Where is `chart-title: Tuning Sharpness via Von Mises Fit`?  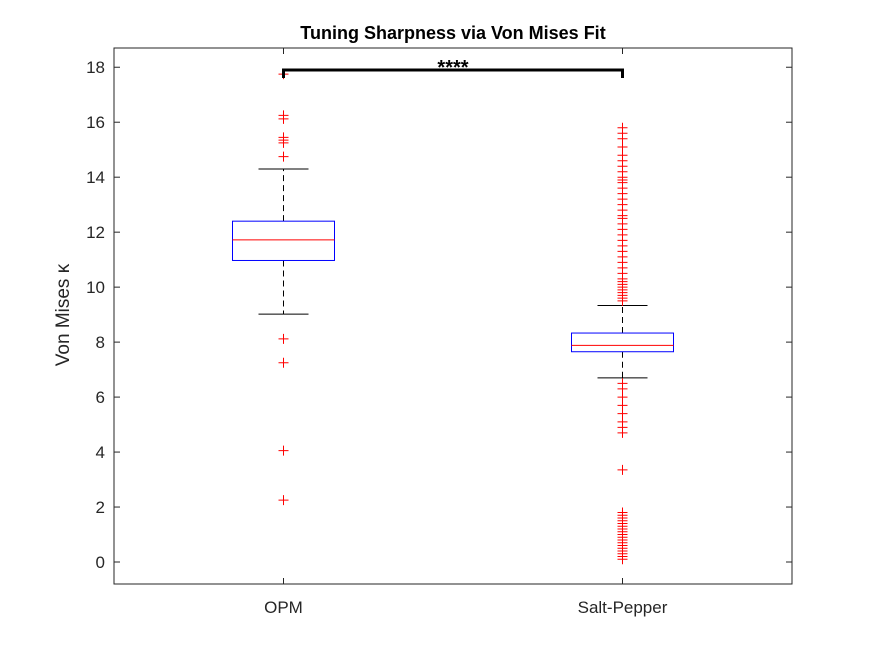
chart-title: Tuning Sharpness via Von Mises Fit is located at coordinates (452, 33).